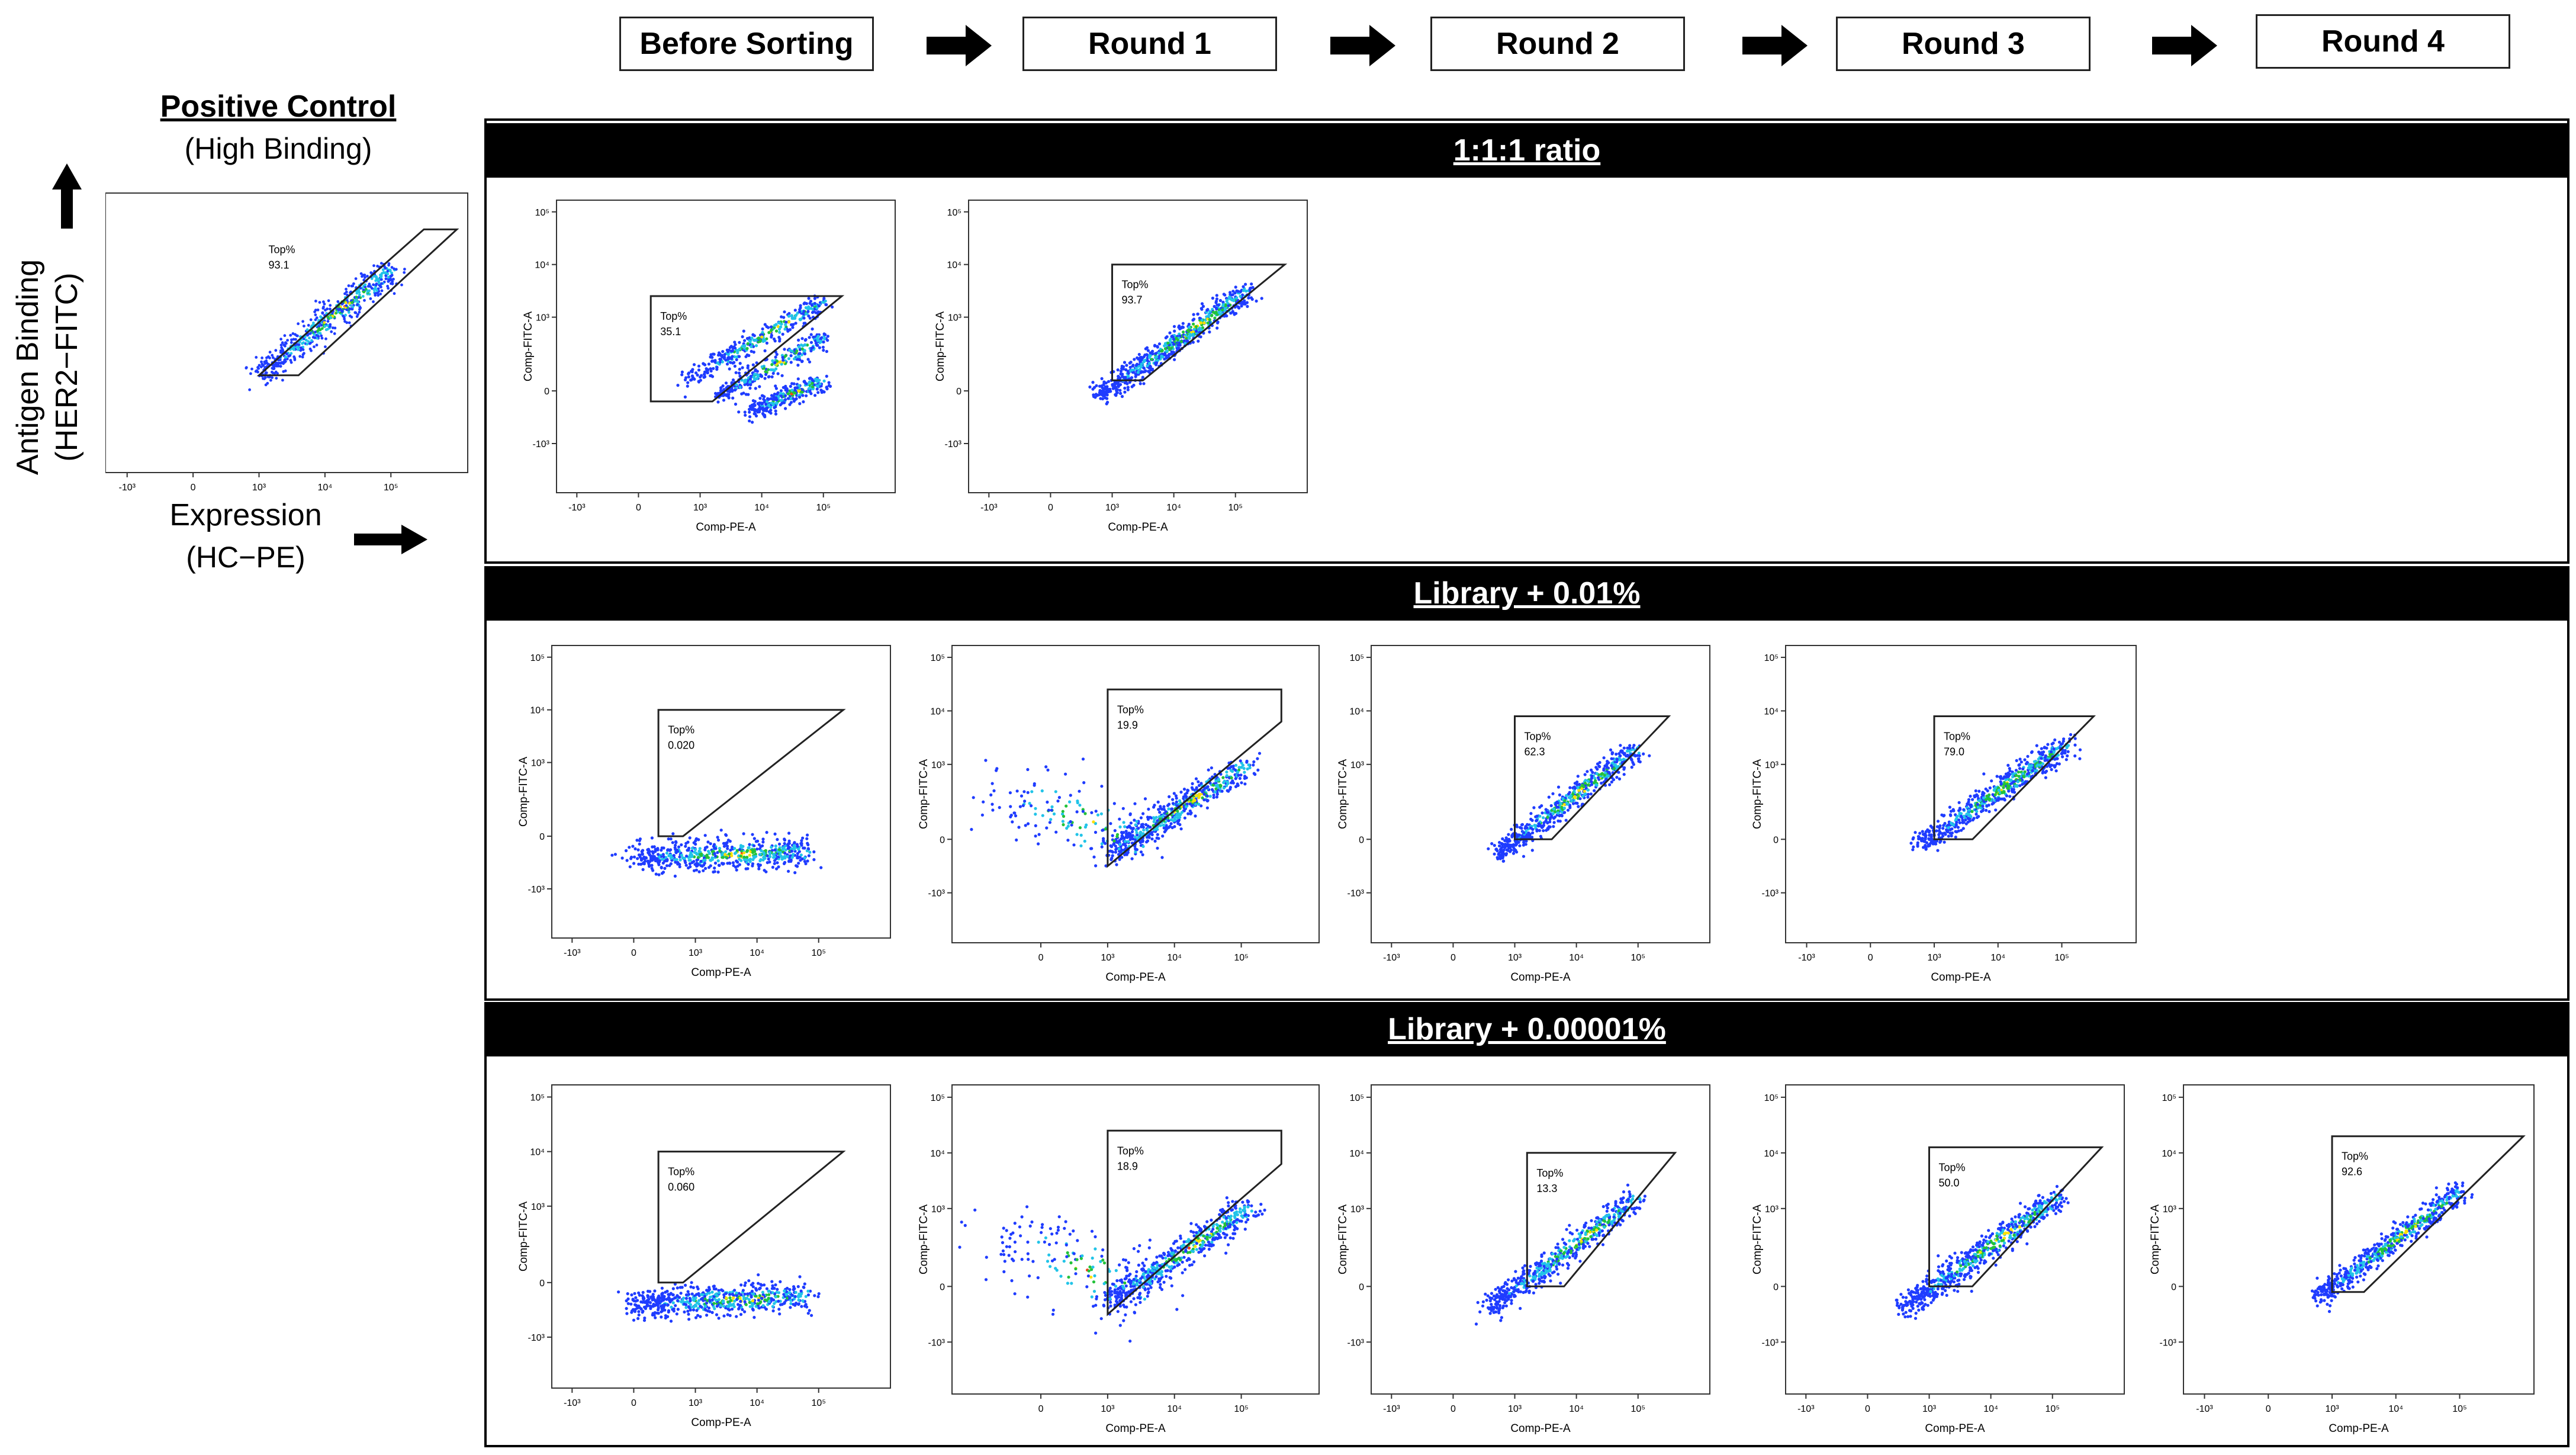 This screenshot has height=1455, width=2576. Describe the element at coordinates (278, 148) in the screenshot. I see `positive-control-subtitle: (High Binding)` at that location.